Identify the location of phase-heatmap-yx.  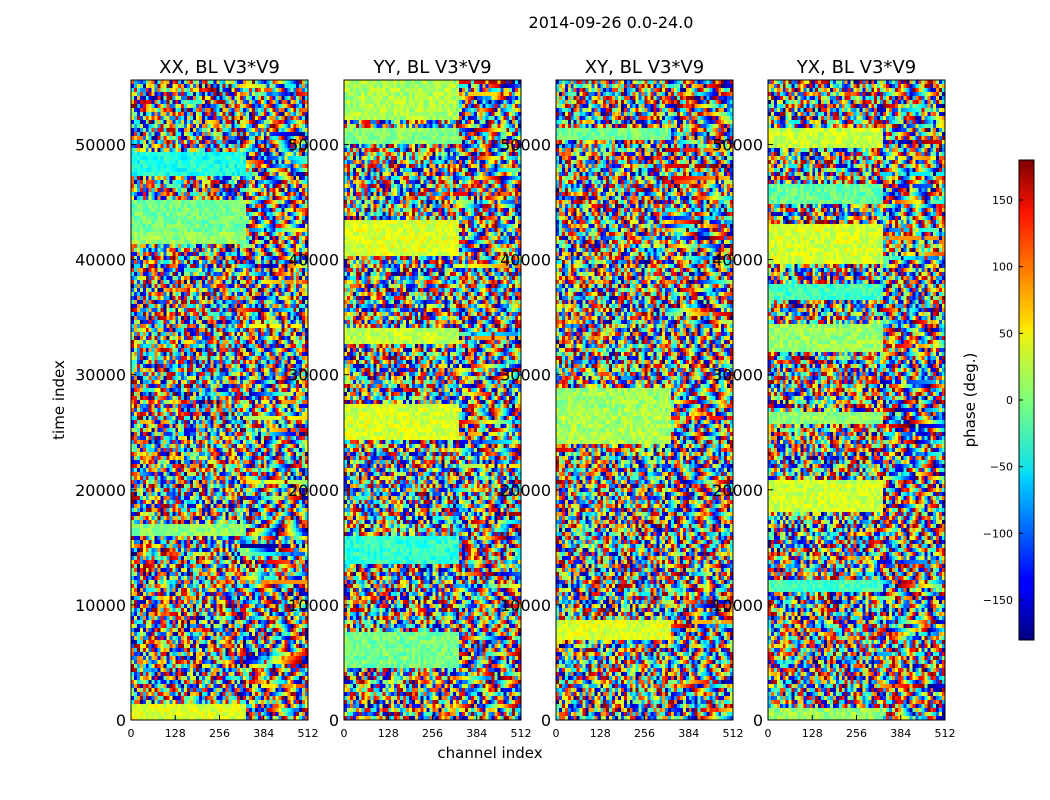
(856, 400).